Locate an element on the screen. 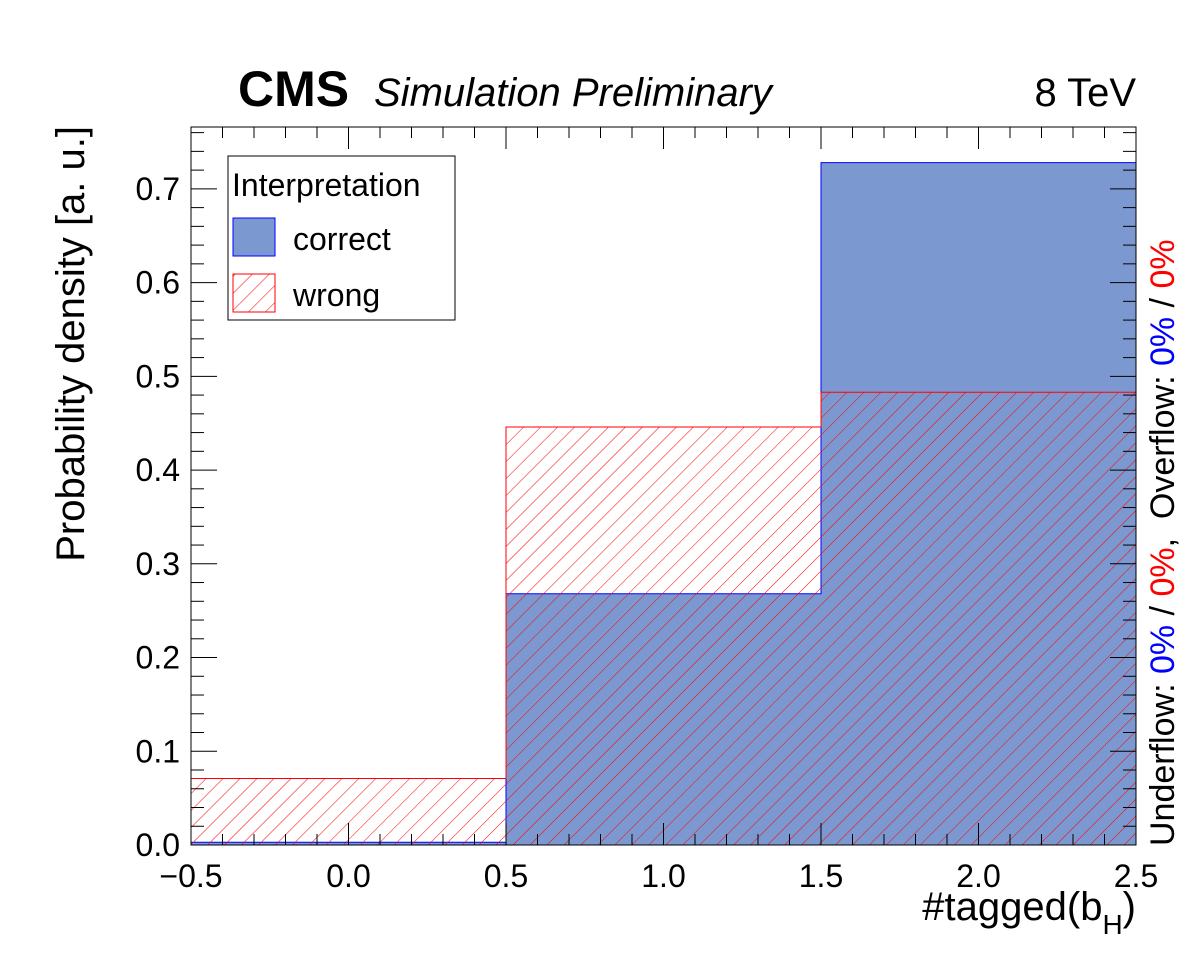 The height and width of the screenshot is (972, 1196). legend-swatch-wrong is located at coordinates (254, 293).